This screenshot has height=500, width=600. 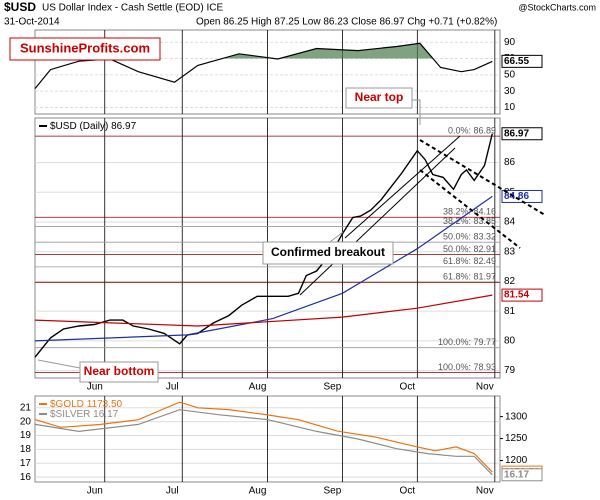 What do you see at coordinates (467, 342) in the screenshot?
I see `level-label: 100.0%: 79.77` at bounding box center [467, 342].